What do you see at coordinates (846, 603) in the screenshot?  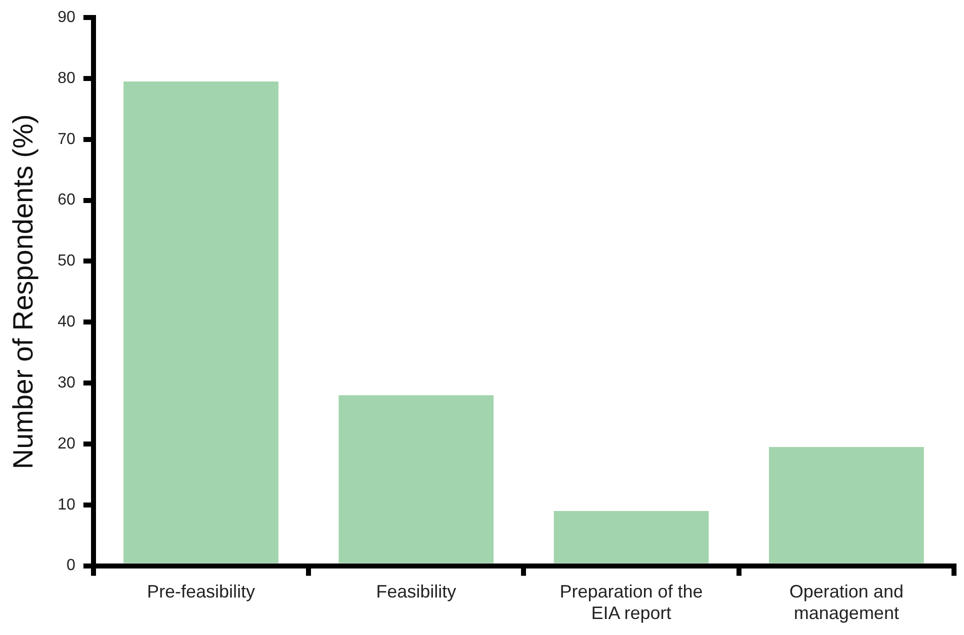 I see `x-tick-label: Operation and management` at bounding box center [846, 603].